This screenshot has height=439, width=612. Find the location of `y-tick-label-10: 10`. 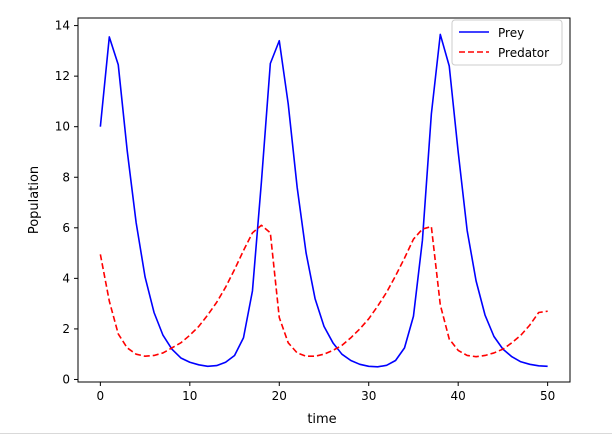

y-tick-label-10: 10 is located at coordinates (62, 127).